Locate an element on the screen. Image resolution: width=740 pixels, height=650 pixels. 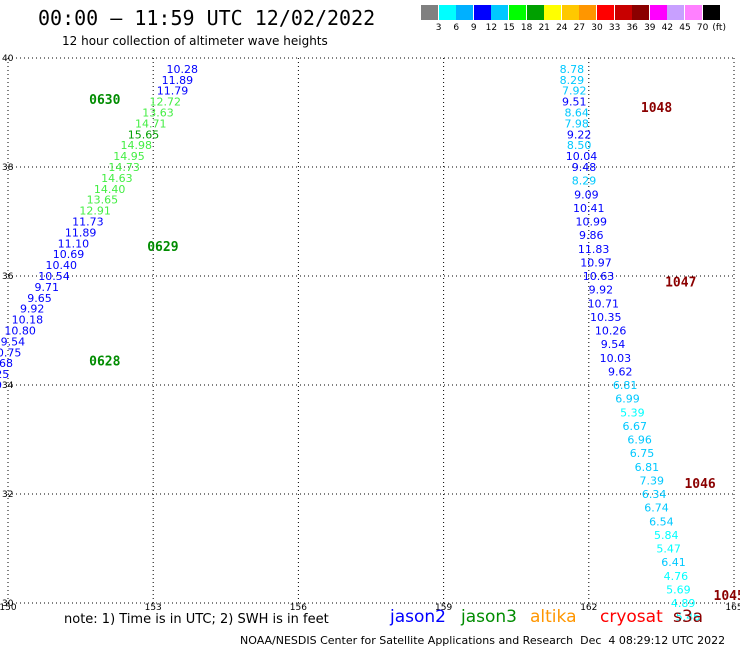
data-point-label: 14.73 is located at coordinates (124, 167).